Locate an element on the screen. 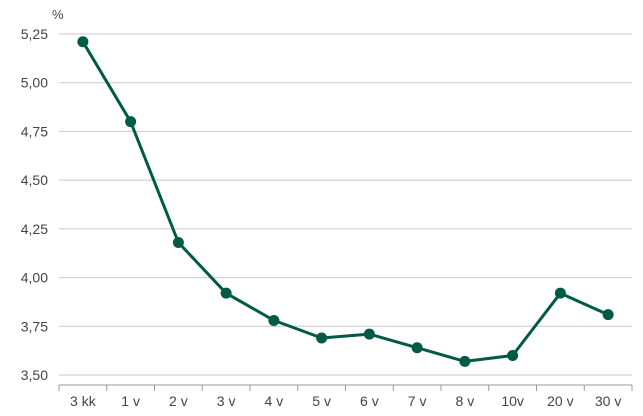 The image size is (643, 416). x-tick-label: 1 v is located at coordinates (130, 401).